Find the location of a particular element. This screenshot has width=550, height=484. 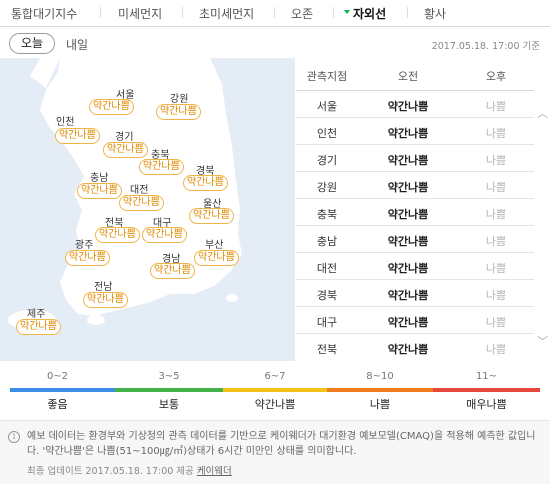

row-region: 경기 is located at coordinates (327, 160).